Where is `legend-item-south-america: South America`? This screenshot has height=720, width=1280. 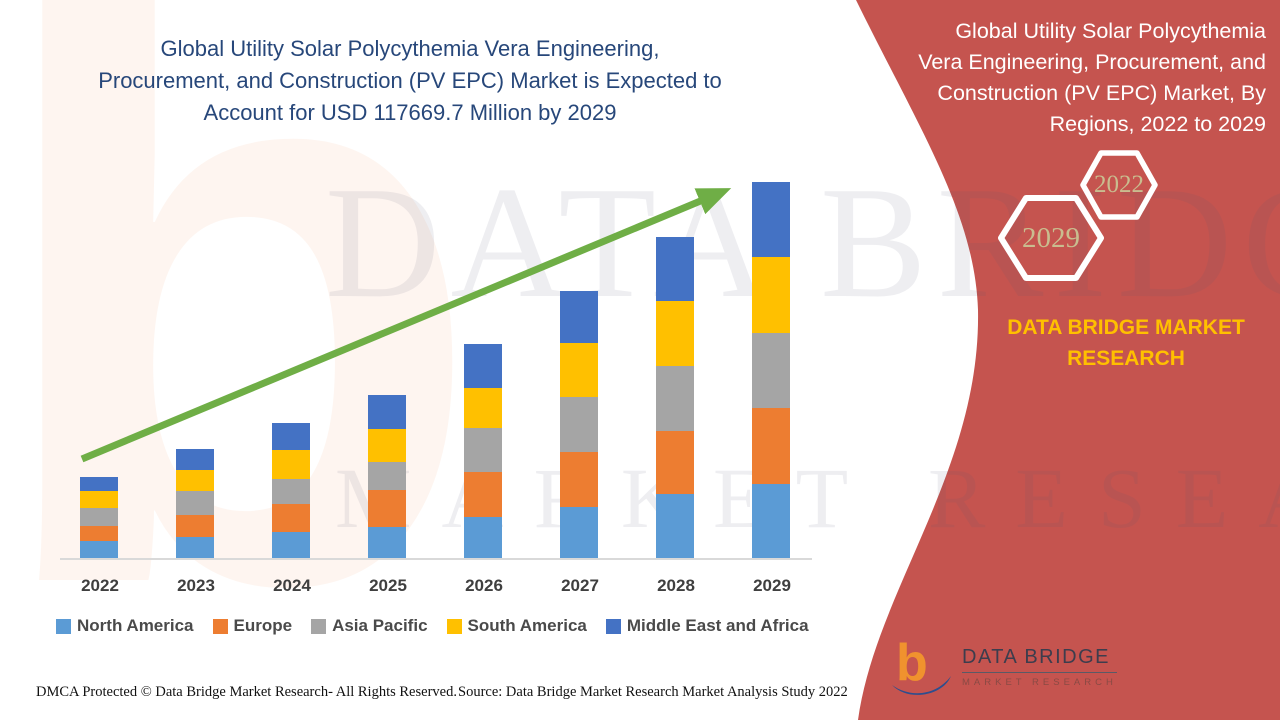 legend-item-south-america: South America is located at coordinates (516, 626).